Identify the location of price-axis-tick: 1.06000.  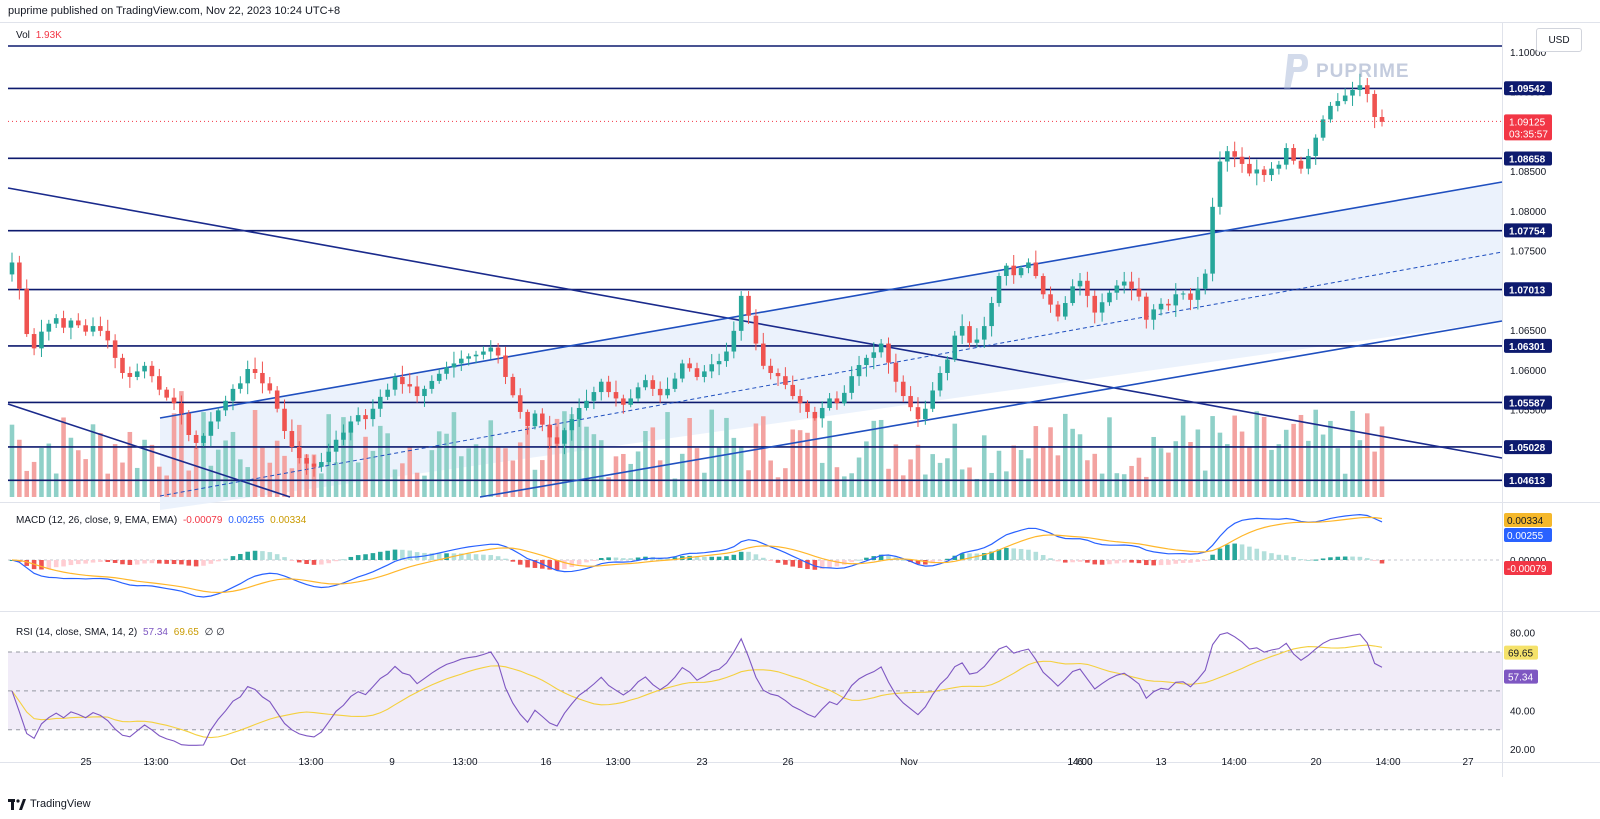
(1528, 371).